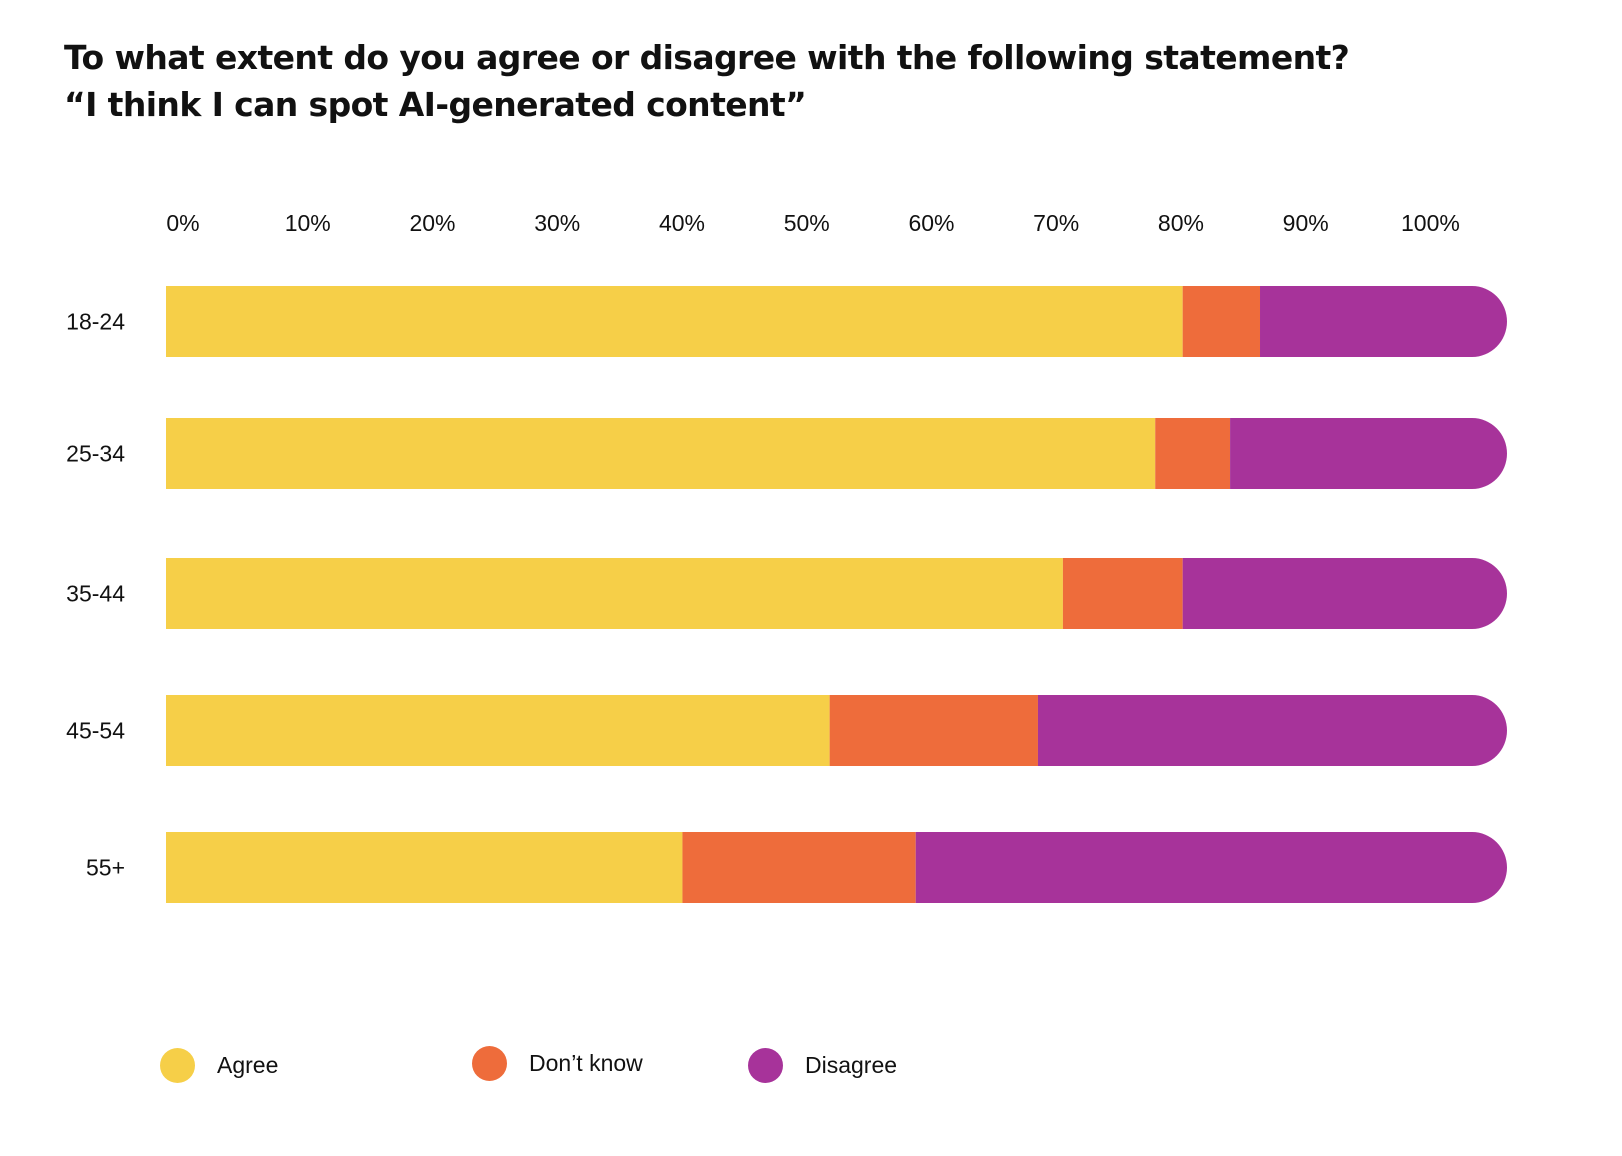  I want to click on bar-segment-agree: Agree: 79.3, so click(661, 453).